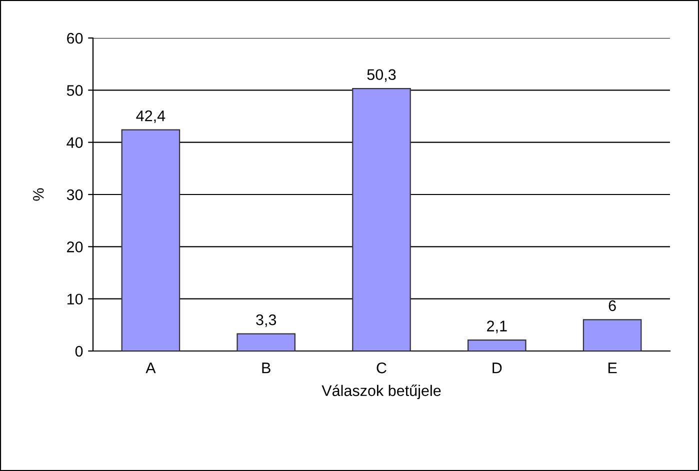 The image size is (699, 471). Describe the element at coordinates (75, 38) in the screenshot. I see `y-tick-label: 60` at that location.